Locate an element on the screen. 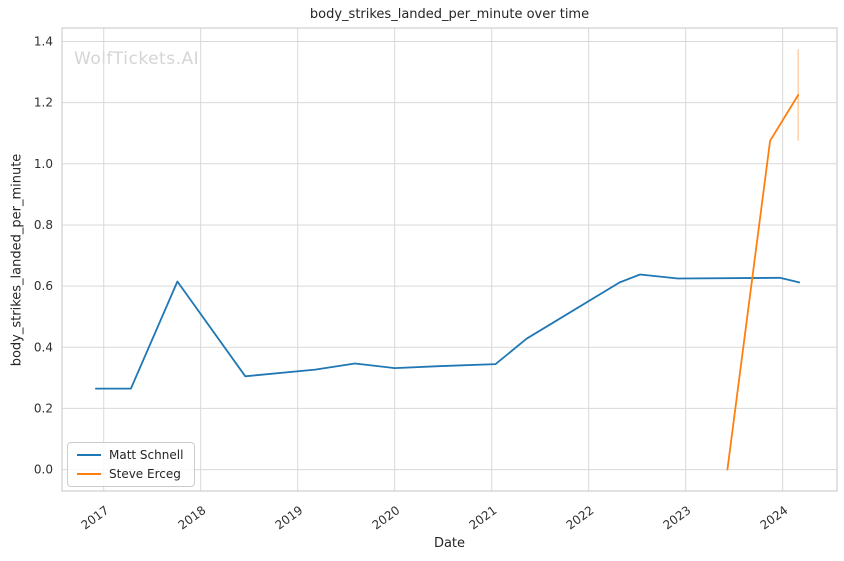  legend-label: Steve Erceg is located at coordinates (145, 474).